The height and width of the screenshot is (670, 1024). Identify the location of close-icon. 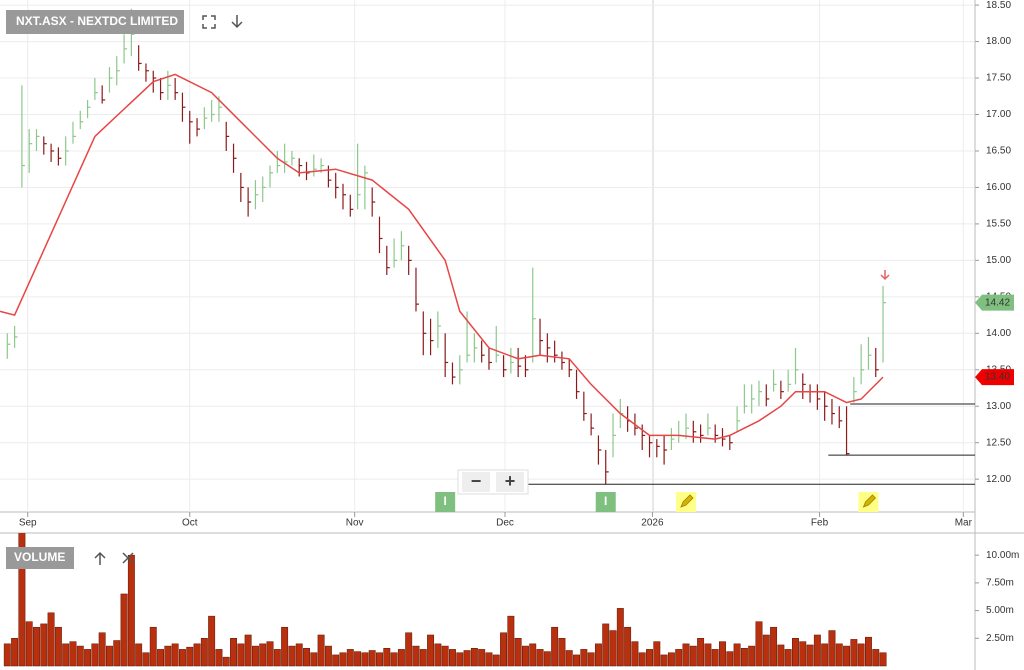
(128, 558).